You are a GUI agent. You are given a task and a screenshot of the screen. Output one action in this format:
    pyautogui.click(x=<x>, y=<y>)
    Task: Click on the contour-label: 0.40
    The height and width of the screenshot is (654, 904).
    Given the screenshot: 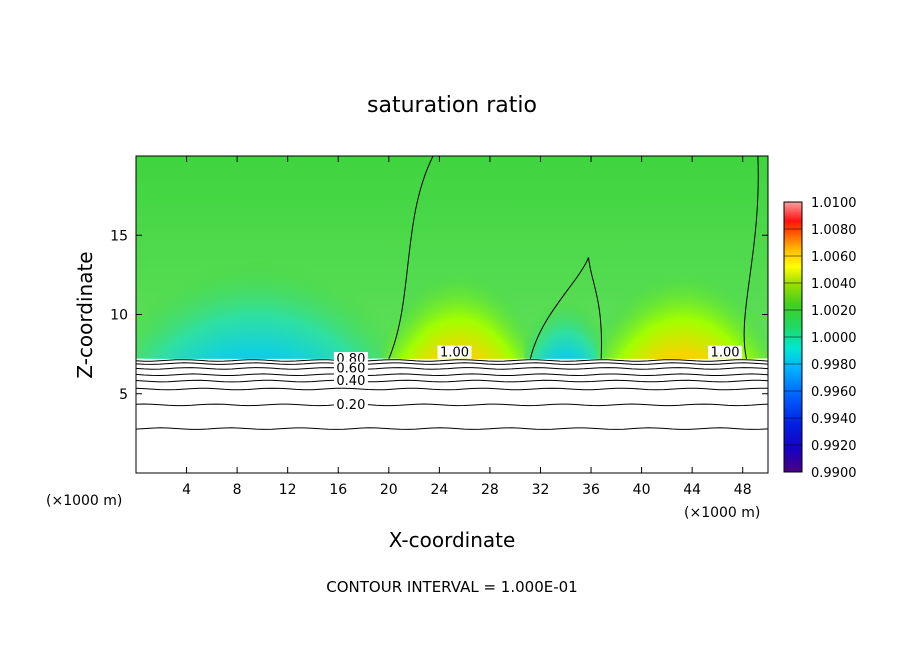 What is the action you would take?
    pyautogui.click(x=350, y=381)
    